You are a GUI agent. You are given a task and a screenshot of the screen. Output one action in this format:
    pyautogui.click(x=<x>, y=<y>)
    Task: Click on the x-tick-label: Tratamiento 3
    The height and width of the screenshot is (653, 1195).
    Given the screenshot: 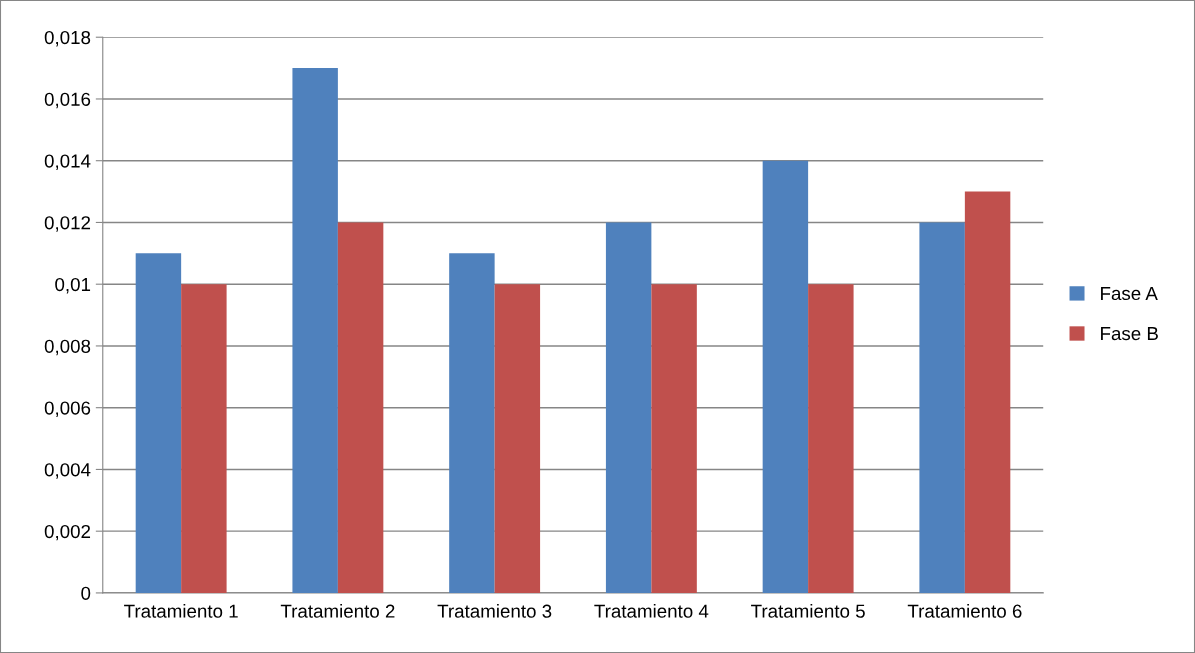 What is the action you would take?
    pyautogui.click(x=494, y=611)
    